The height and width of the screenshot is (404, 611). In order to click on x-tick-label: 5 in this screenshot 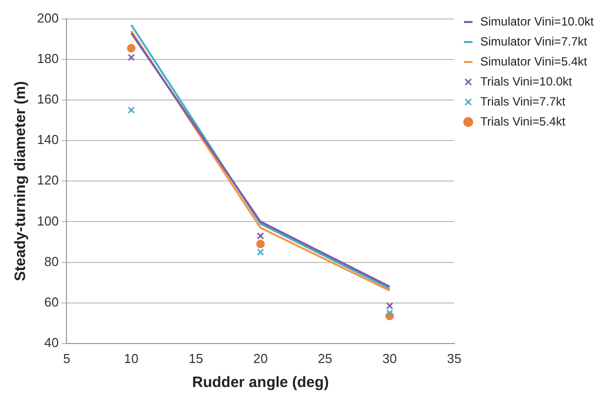, I will do `click(66, 358)`.